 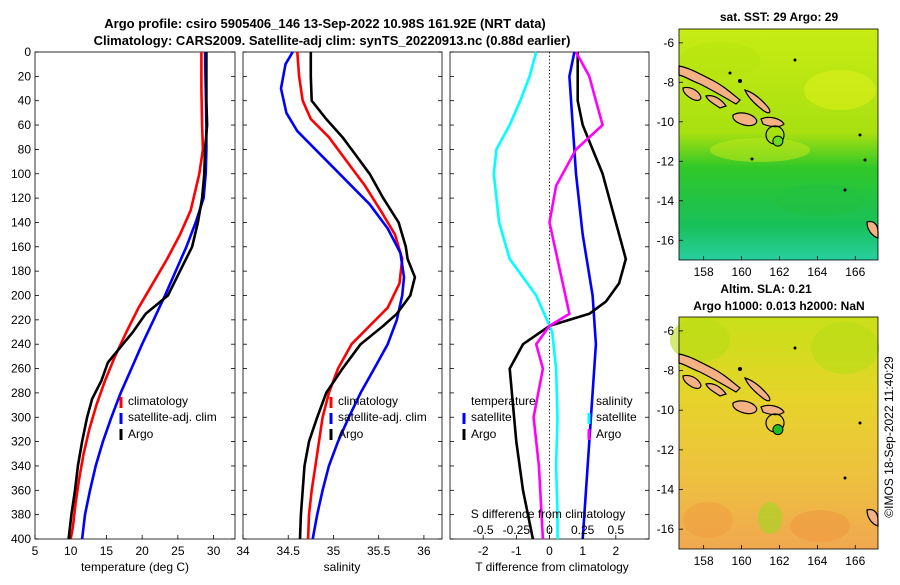 What do you see at coordinates (779, 272) in the screenshot?
I see `sst-lon-tick-label: 162` at bounding box center [779, 272].